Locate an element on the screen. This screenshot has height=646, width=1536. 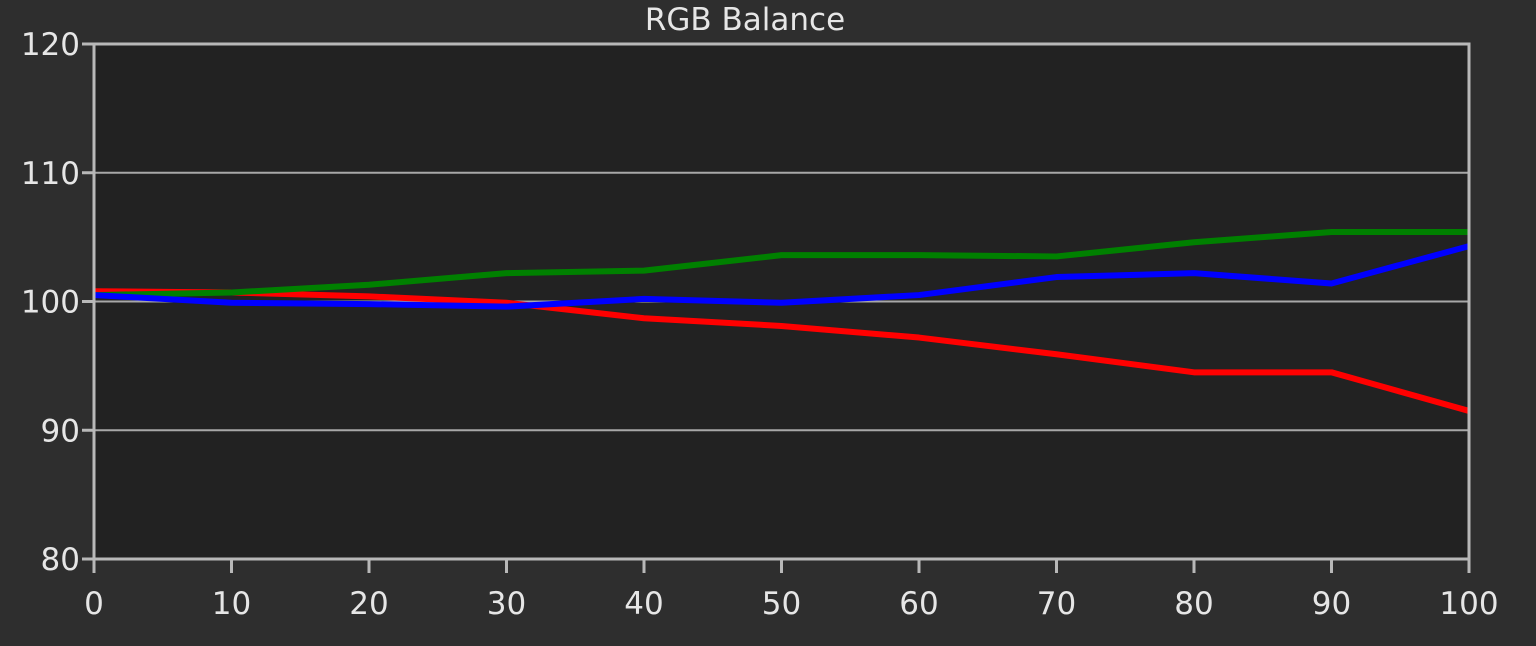
x-tick-label: 70 is located at coordinates (1056, 604).